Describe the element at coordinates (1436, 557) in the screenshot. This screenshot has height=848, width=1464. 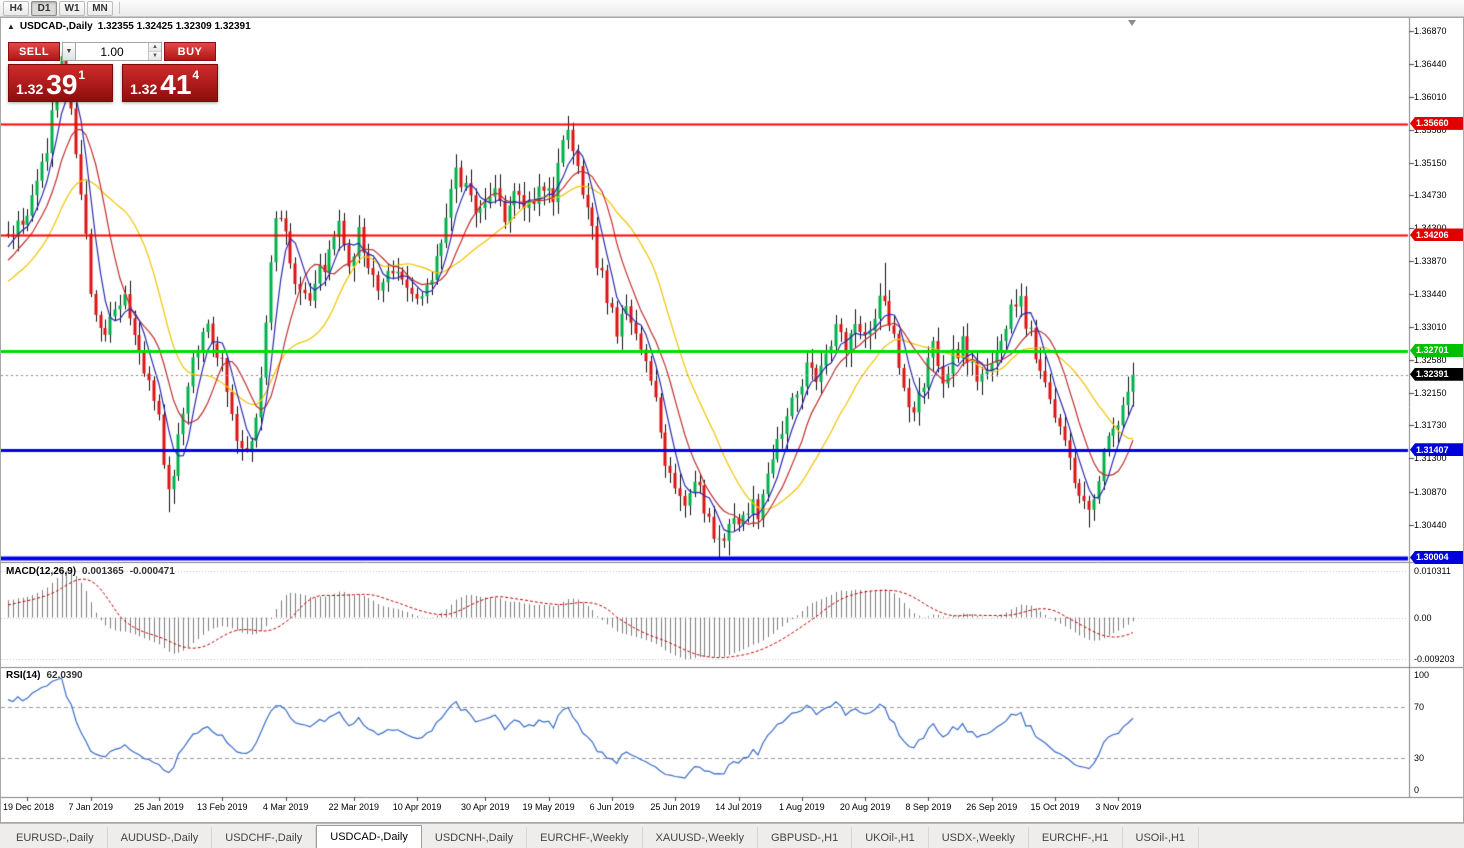
I see `price-level-badge: 1.30004` at that location.